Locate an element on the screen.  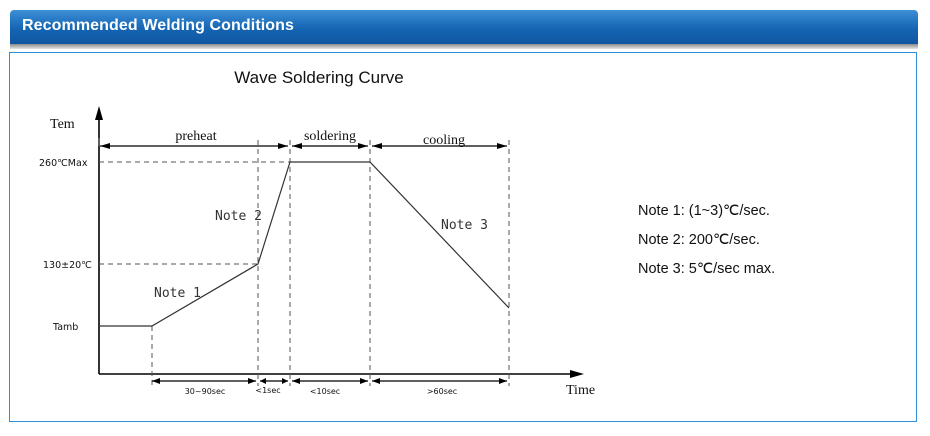
duration-label-3: <10sec is located at coordinates (325, 391).